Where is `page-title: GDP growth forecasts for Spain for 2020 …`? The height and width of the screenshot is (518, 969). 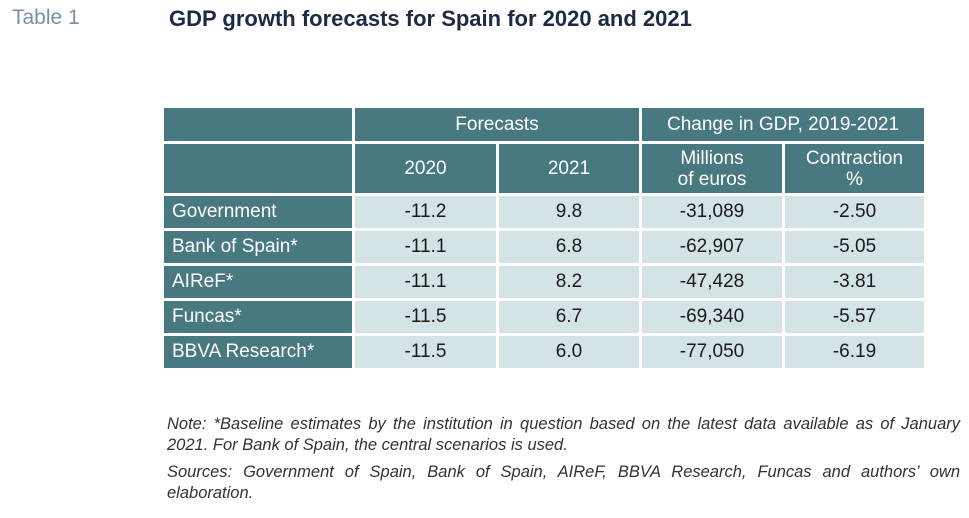
page-title: GDP growth forecasts for Spain for 2020 … is located at coordinates (430, 18).